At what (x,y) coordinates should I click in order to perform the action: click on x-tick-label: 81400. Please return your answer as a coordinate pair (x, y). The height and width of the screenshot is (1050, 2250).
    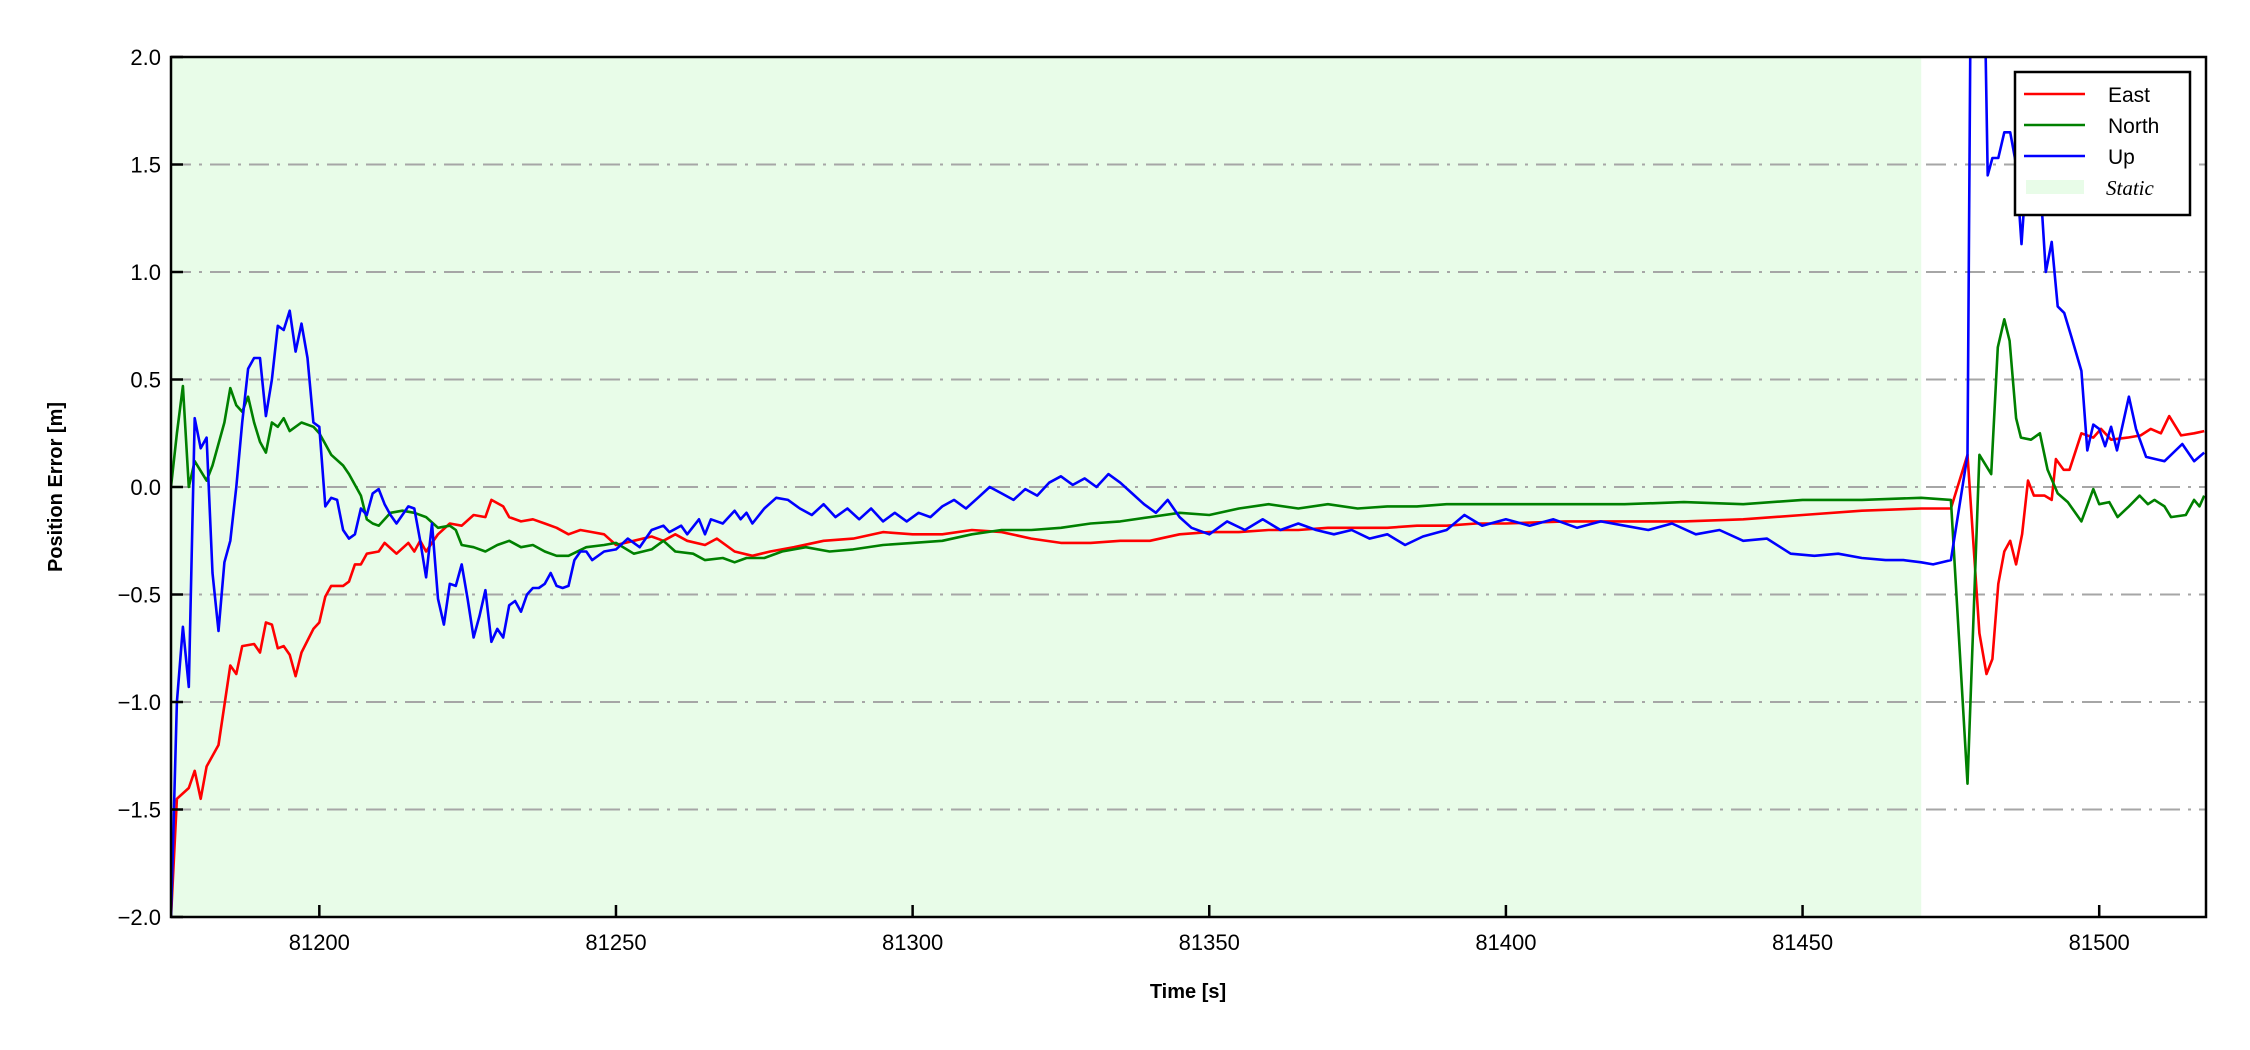
    Looking at the image, I should click on (1505, 942).